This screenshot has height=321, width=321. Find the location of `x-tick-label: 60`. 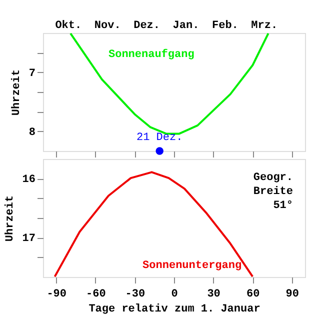

x-tick-label: 60 is located at coordinates (253, 294).